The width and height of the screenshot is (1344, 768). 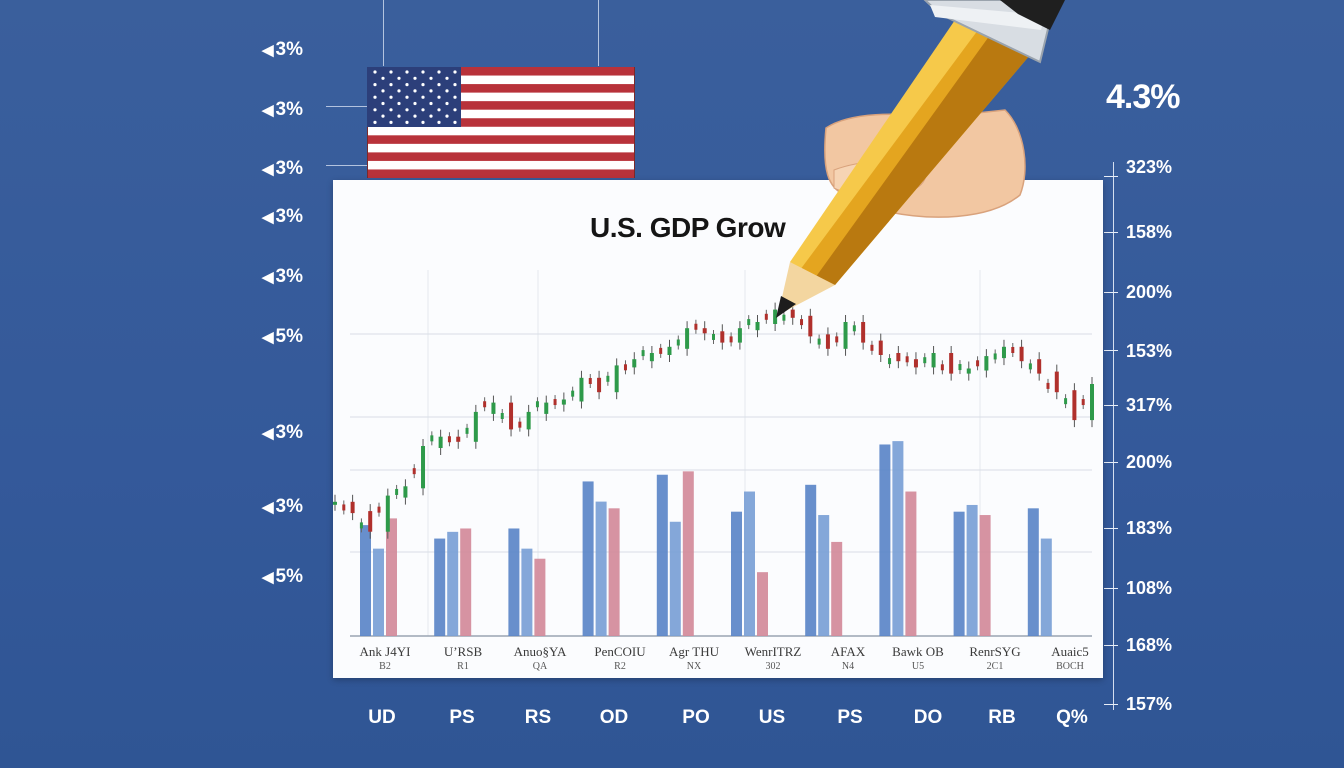 What do you see at coordinates (1072, 717) in the screenshot?
I see `bottom-axis-label: Q%` at bounding box center [1072, 717].